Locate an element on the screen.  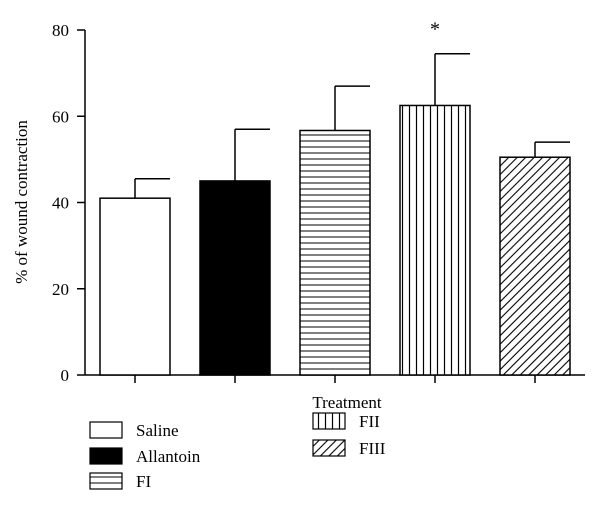
annotations: * is located at coordinates (435, 30).